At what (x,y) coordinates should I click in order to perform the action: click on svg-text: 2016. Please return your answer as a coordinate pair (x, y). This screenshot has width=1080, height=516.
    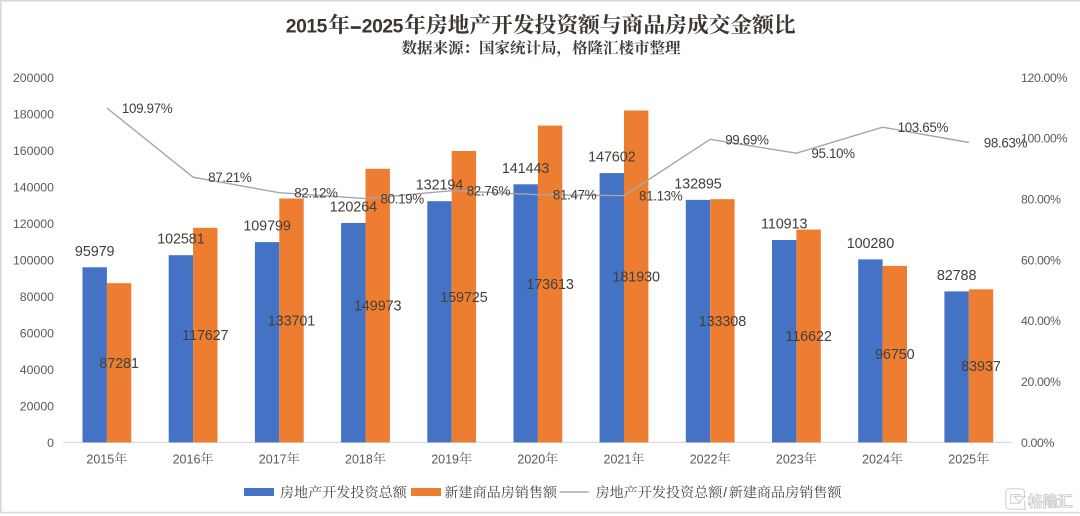
    Looking at the image, I should click on (187, 459).